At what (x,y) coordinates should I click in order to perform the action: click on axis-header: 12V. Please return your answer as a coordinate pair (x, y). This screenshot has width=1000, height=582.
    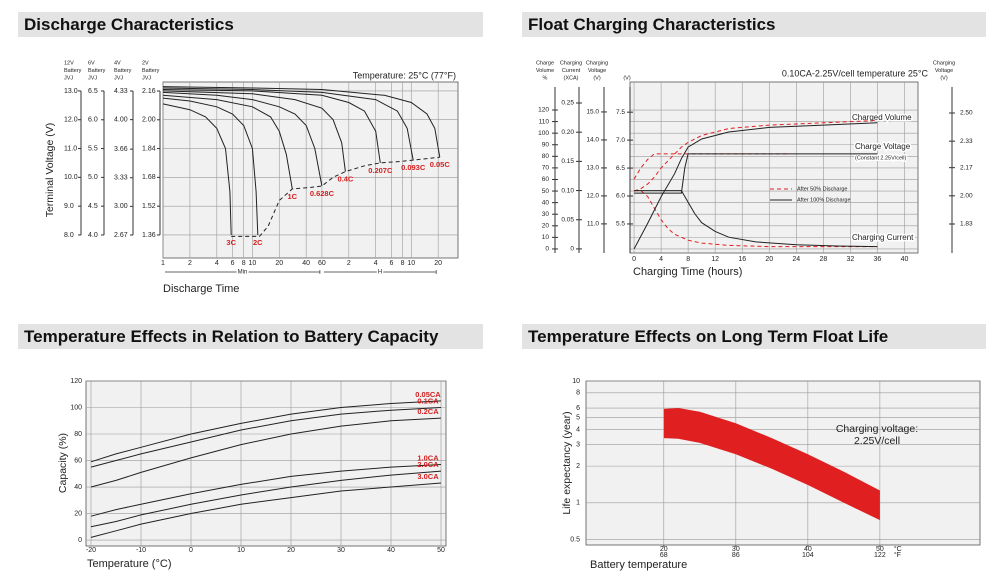
    Looking at the image, I should click on (69, 63).